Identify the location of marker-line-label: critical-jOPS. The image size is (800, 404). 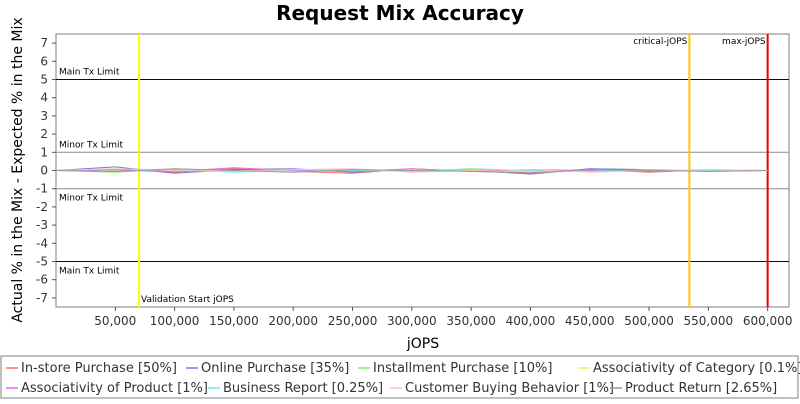
(660, 42).